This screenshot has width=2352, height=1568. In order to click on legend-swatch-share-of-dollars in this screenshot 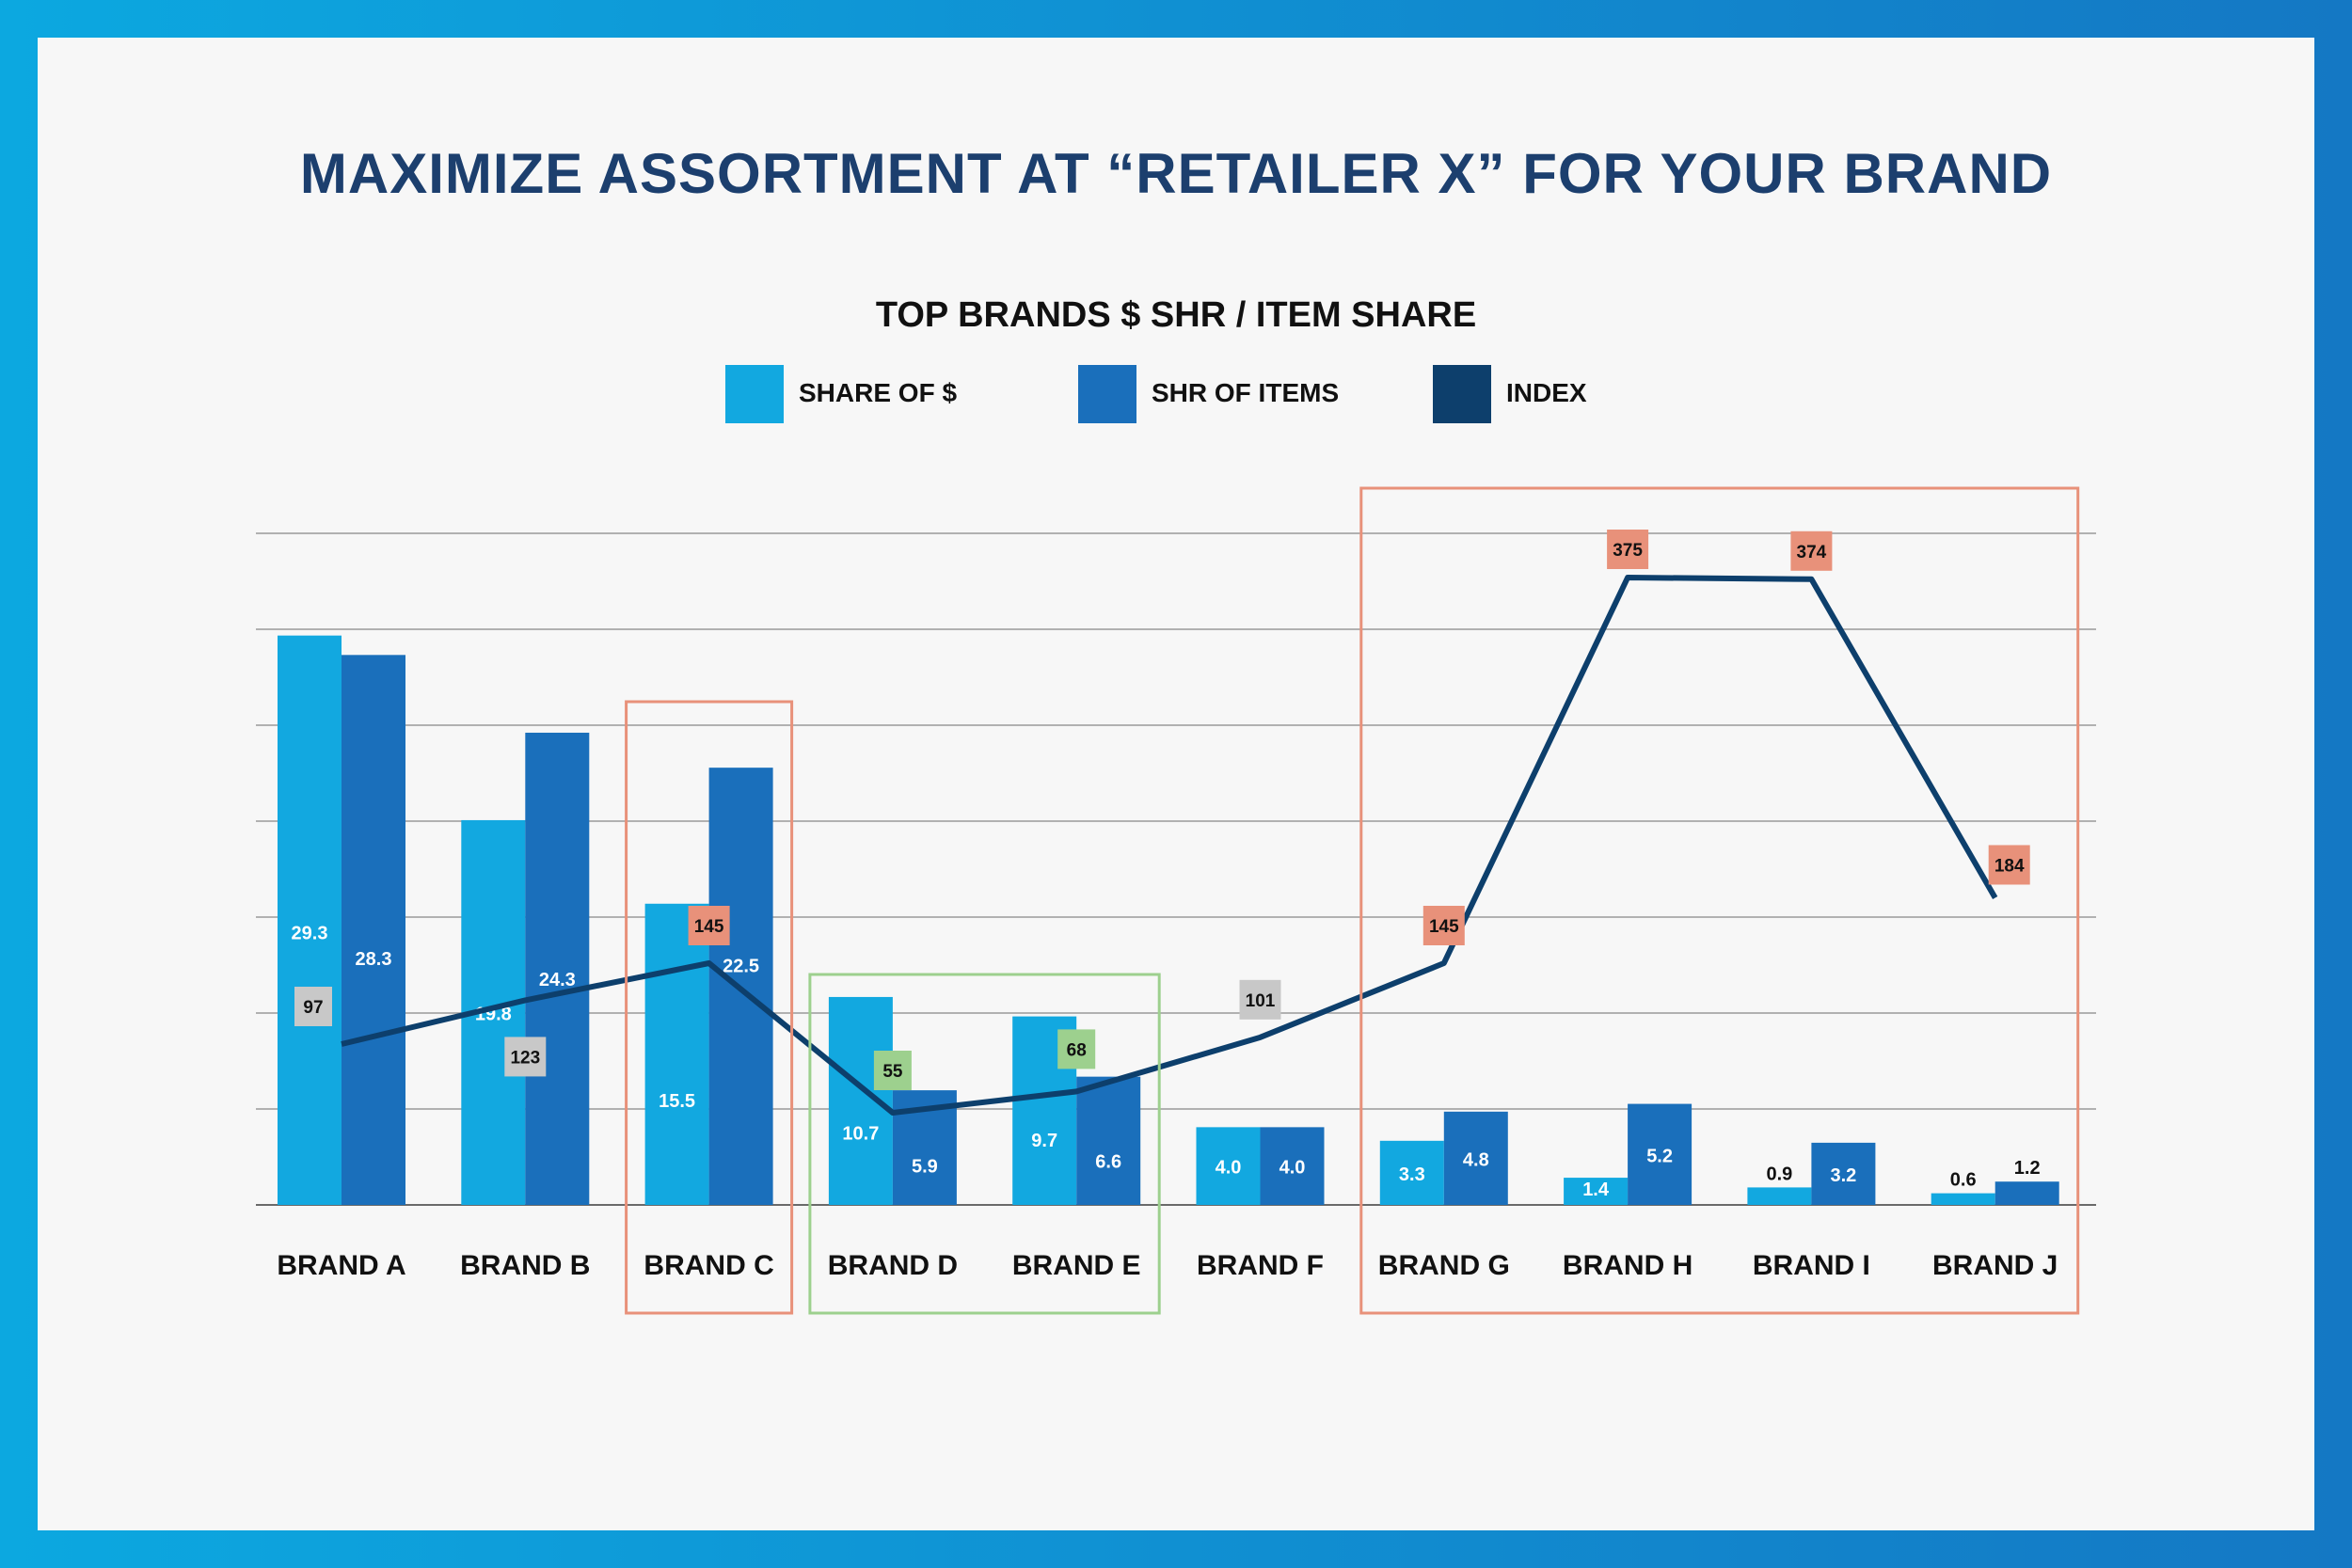, I will do `click(754, 394)`.